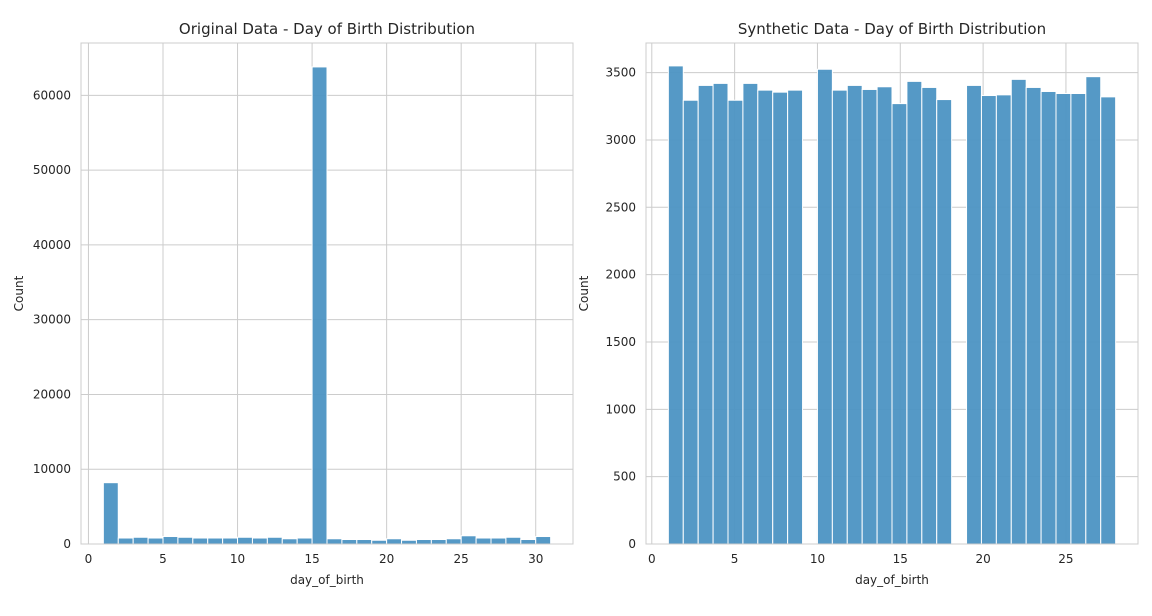 This screenshot has height=616, width=1152. Describe the element at coordinates (620, 342) in the screenshot. I see `y-tick-label: 1500` at that location.